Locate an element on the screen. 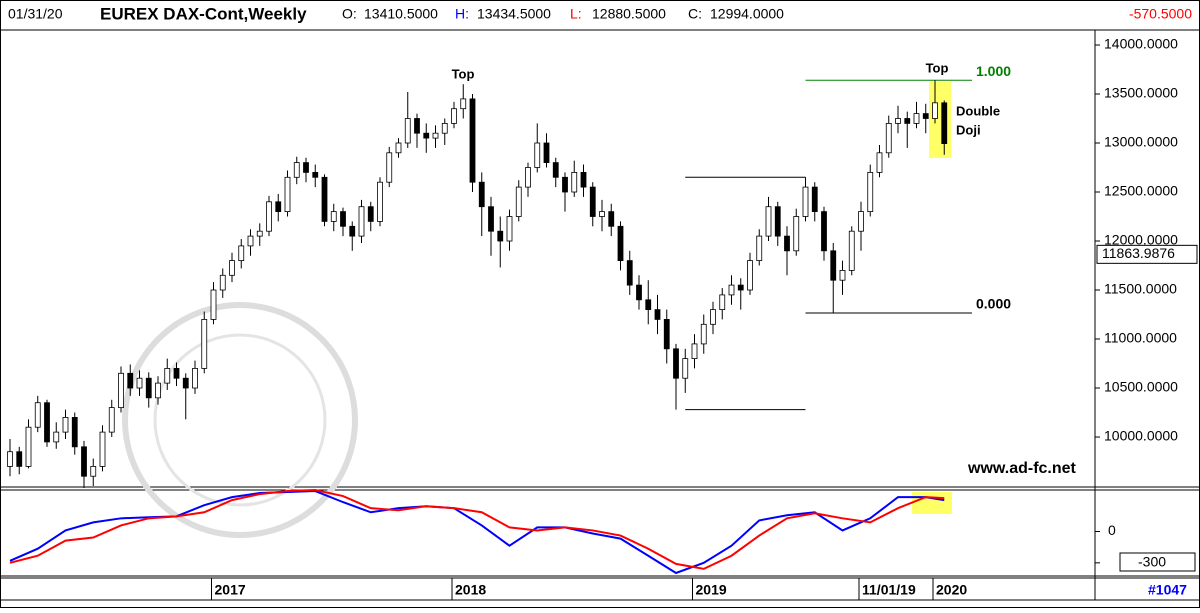 Image resolution: width=1200 pixels, height=613 pixels. x-tick-label: 2020 is located at coordinates (951, 590).